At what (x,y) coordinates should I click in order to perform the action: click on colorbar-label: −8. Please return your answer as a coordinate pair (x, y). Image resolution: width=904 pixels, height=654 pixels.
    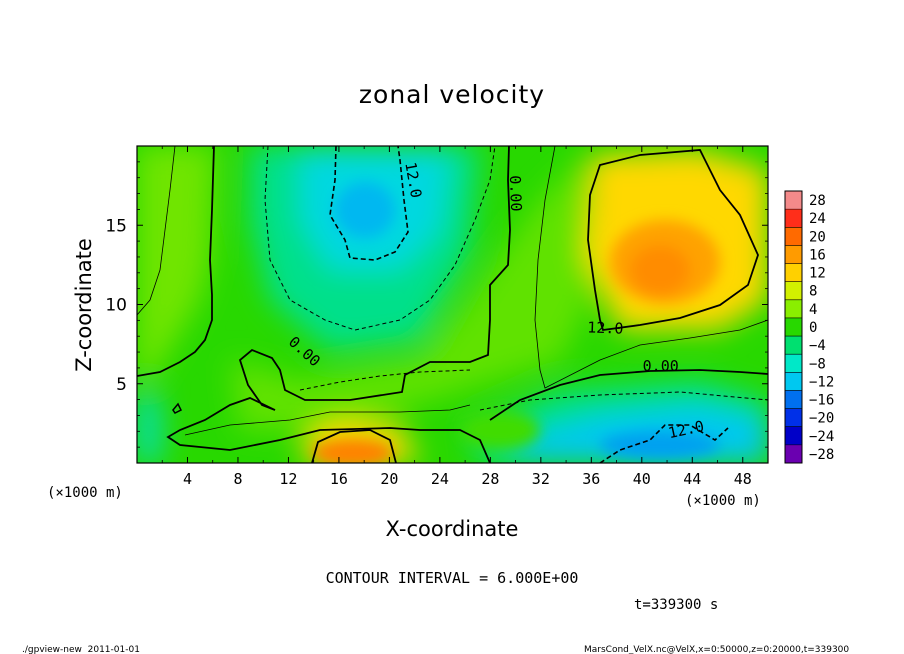
    Looking at the image, I should click on (817, 364).